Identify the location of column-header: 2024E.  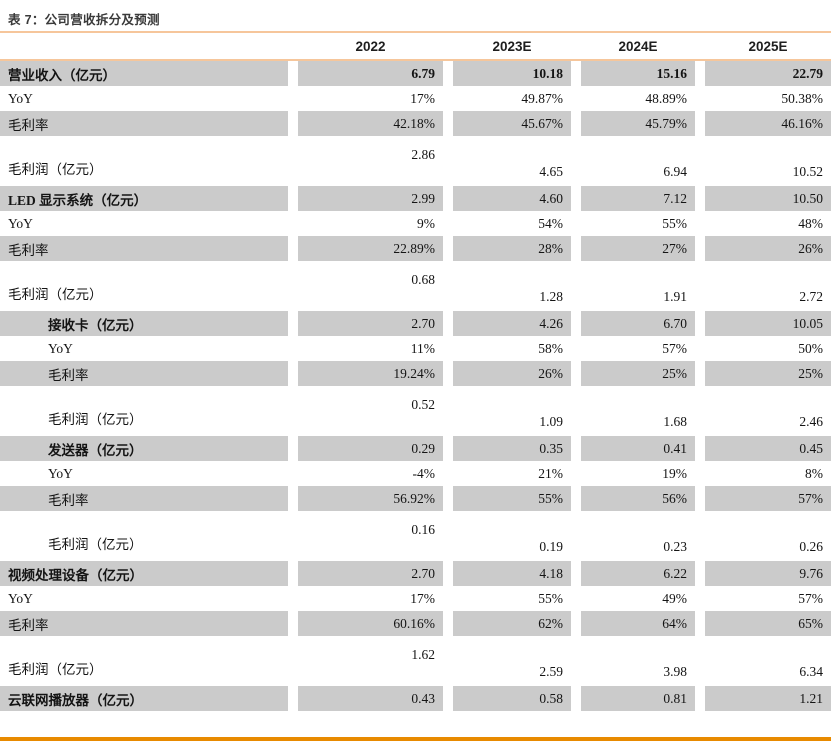
(638, 46).